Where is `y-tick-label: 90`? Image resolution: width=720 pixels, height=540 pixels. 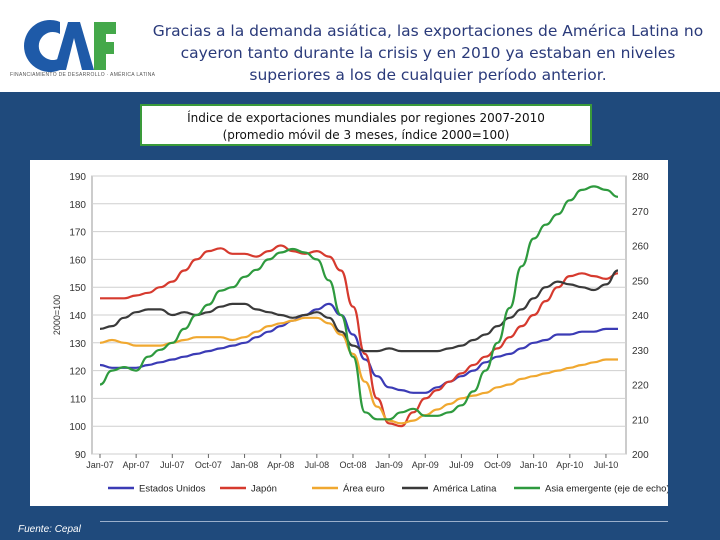 y-tick-label: 90 is located at coordinates (81, 455).